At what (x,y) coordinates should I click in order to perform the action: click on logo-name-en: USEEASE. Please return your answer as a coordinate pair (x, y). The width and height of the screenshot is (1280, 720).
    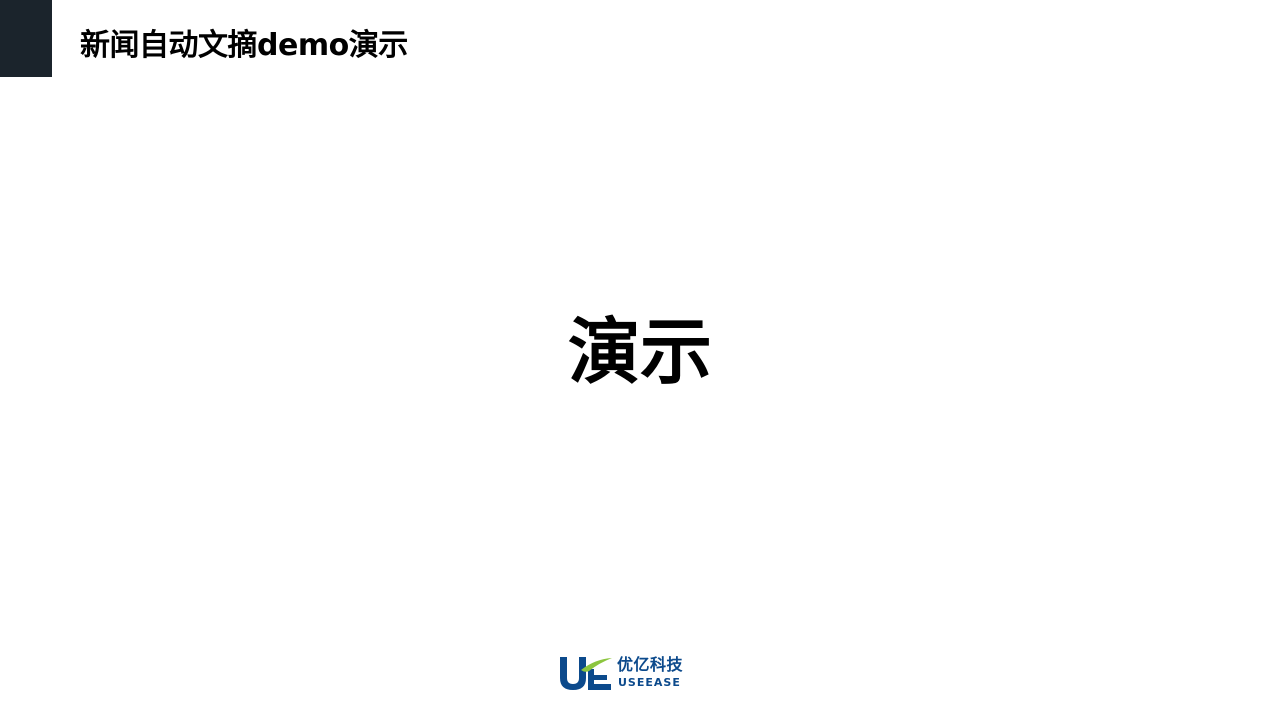
    Looking at the image, I should click on (649, 682).